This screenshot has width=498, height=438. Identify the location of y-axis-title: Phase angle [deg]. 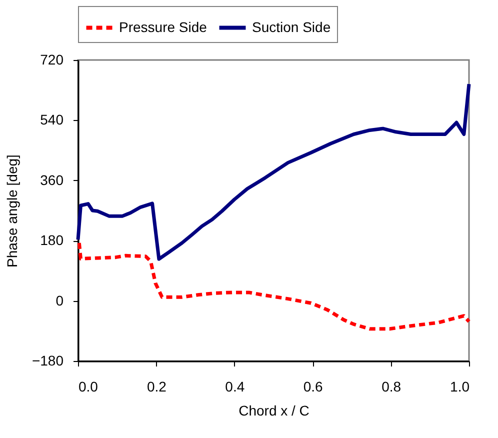
(12, 211).